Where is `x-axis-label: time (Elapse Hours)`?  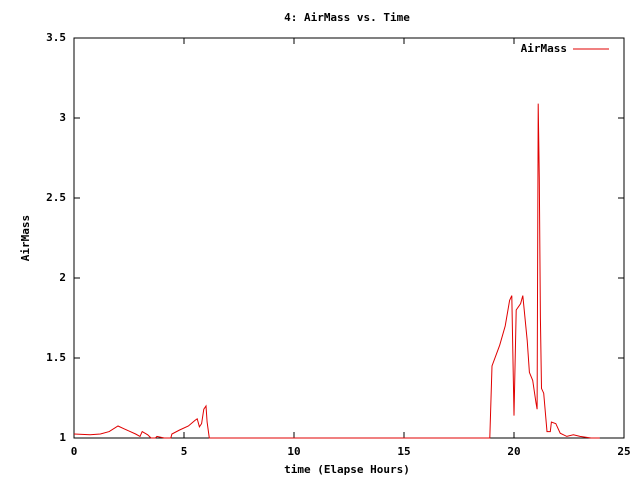 x-axis-label: time (Elapse Hours) is located at coordinates (347, 469).